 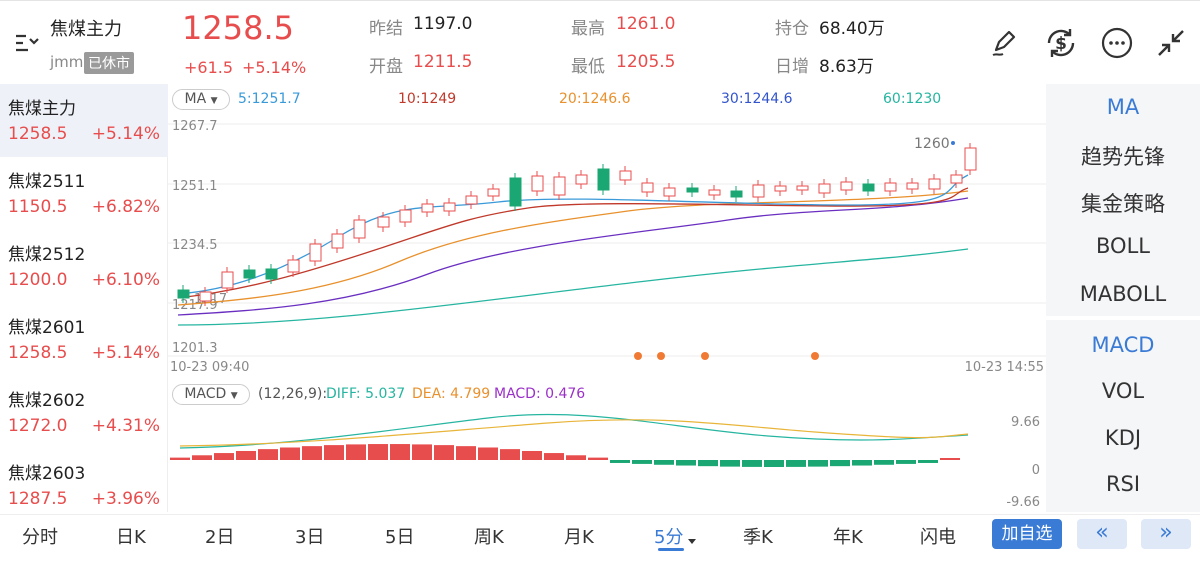 I want to click on diff-value: DIFF: 5.037, so click(x=366, y=394).